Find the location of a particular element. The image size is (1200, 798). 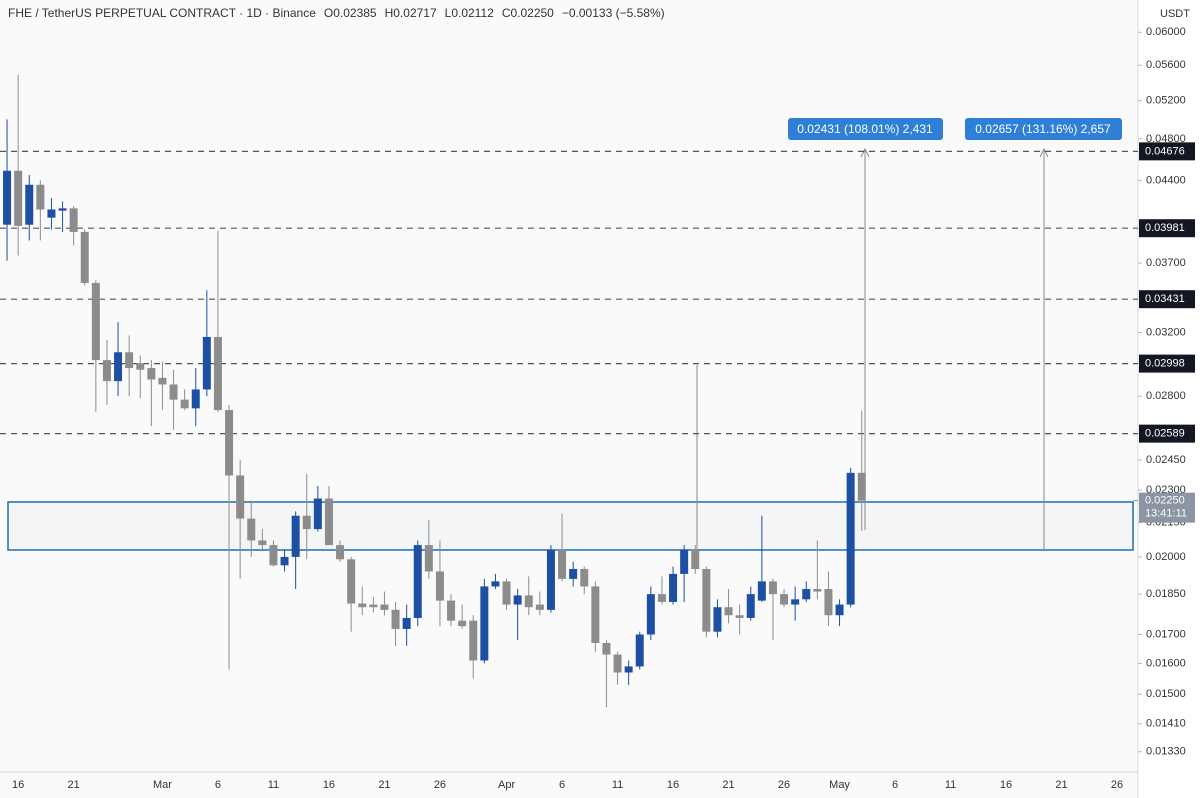

y-tick-label: 0.04800 is located at coordinates (1166, 139).